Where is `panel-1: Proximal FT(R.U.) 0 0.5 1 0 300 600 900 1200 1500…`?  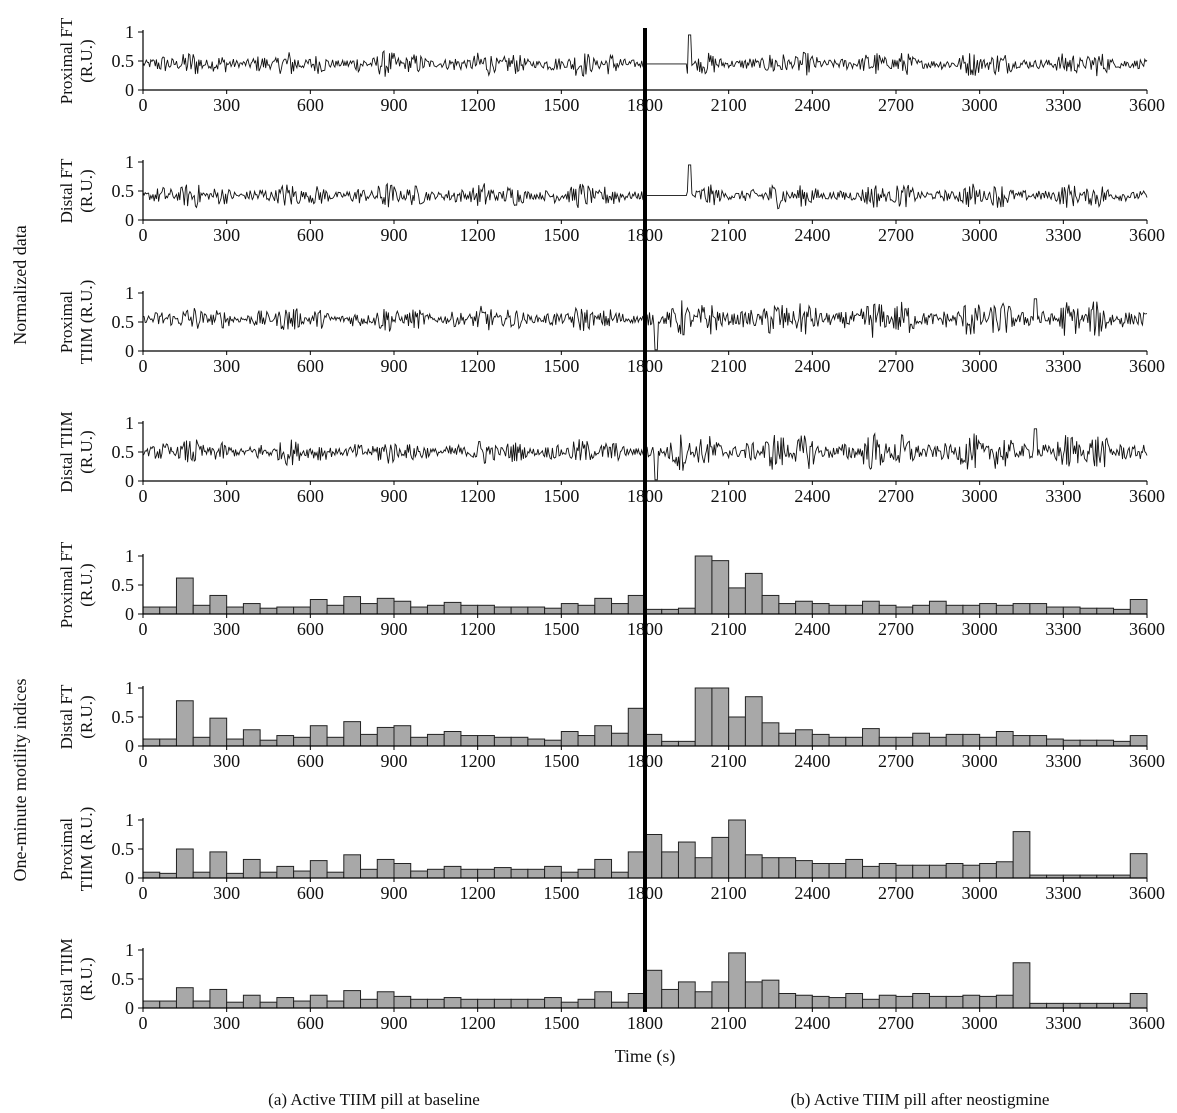 panel-1: Proximal FT(R.U.) 0 0.5 1 0 300 600 900 1200 1500… is located at coordinates (611, 66).